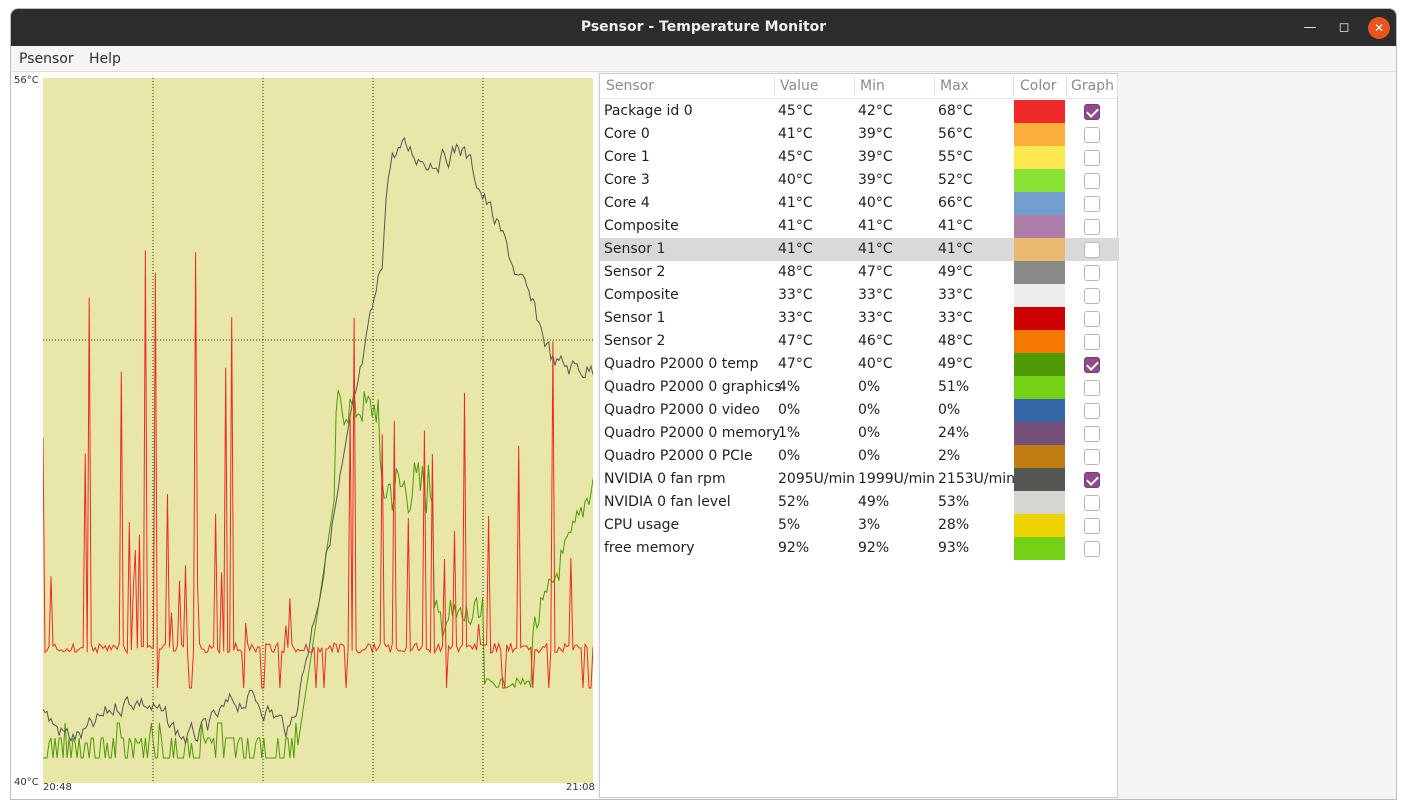  What do you see at coordinates (859, 456) in the screenshot?
I see `table-row: Quadro P2000 0 PCIe 0% 0% 2%` at bounding box center [859, 456].